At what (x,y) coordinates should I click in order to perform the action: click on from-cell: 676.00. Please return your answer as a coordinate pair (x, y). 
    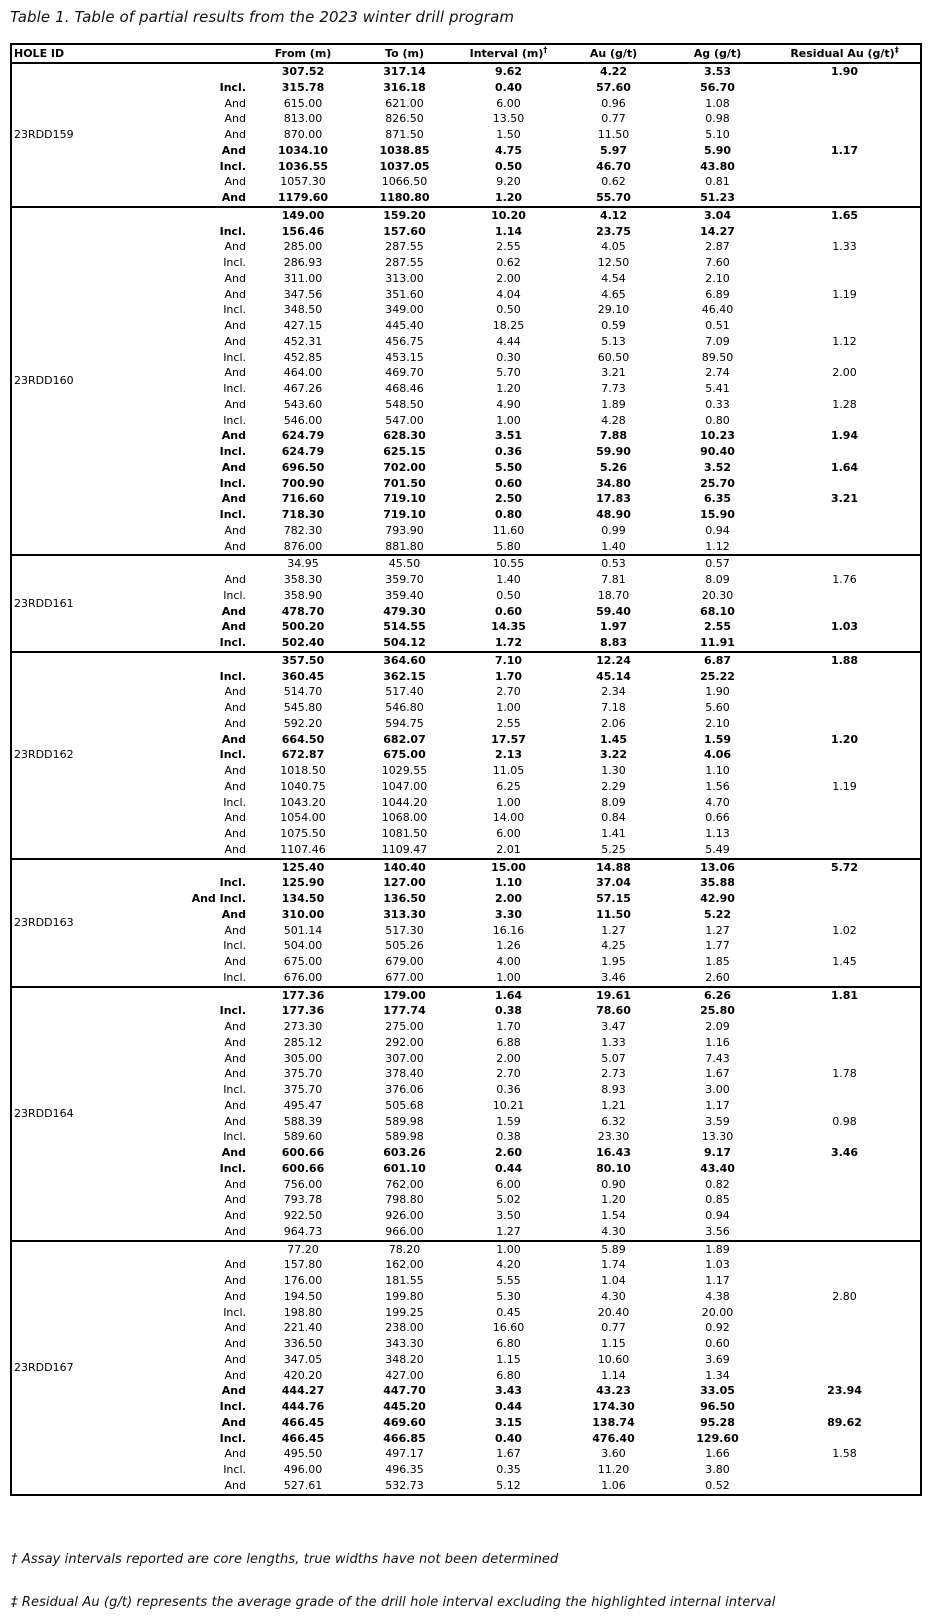
    Looking at the image, I should click on (303, 977).